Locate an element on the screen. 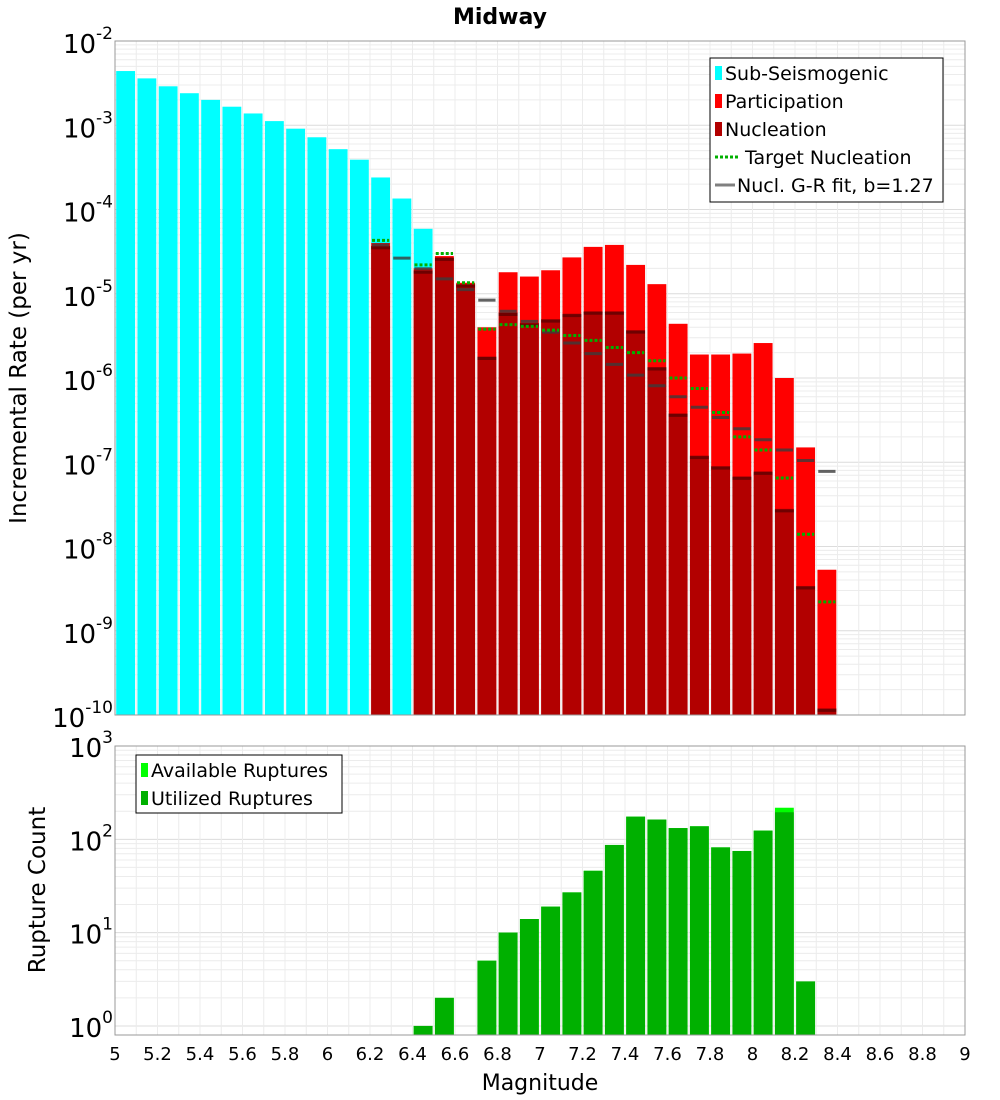  x-tick-label: 5.4 is located at coordinates (200, 1054).